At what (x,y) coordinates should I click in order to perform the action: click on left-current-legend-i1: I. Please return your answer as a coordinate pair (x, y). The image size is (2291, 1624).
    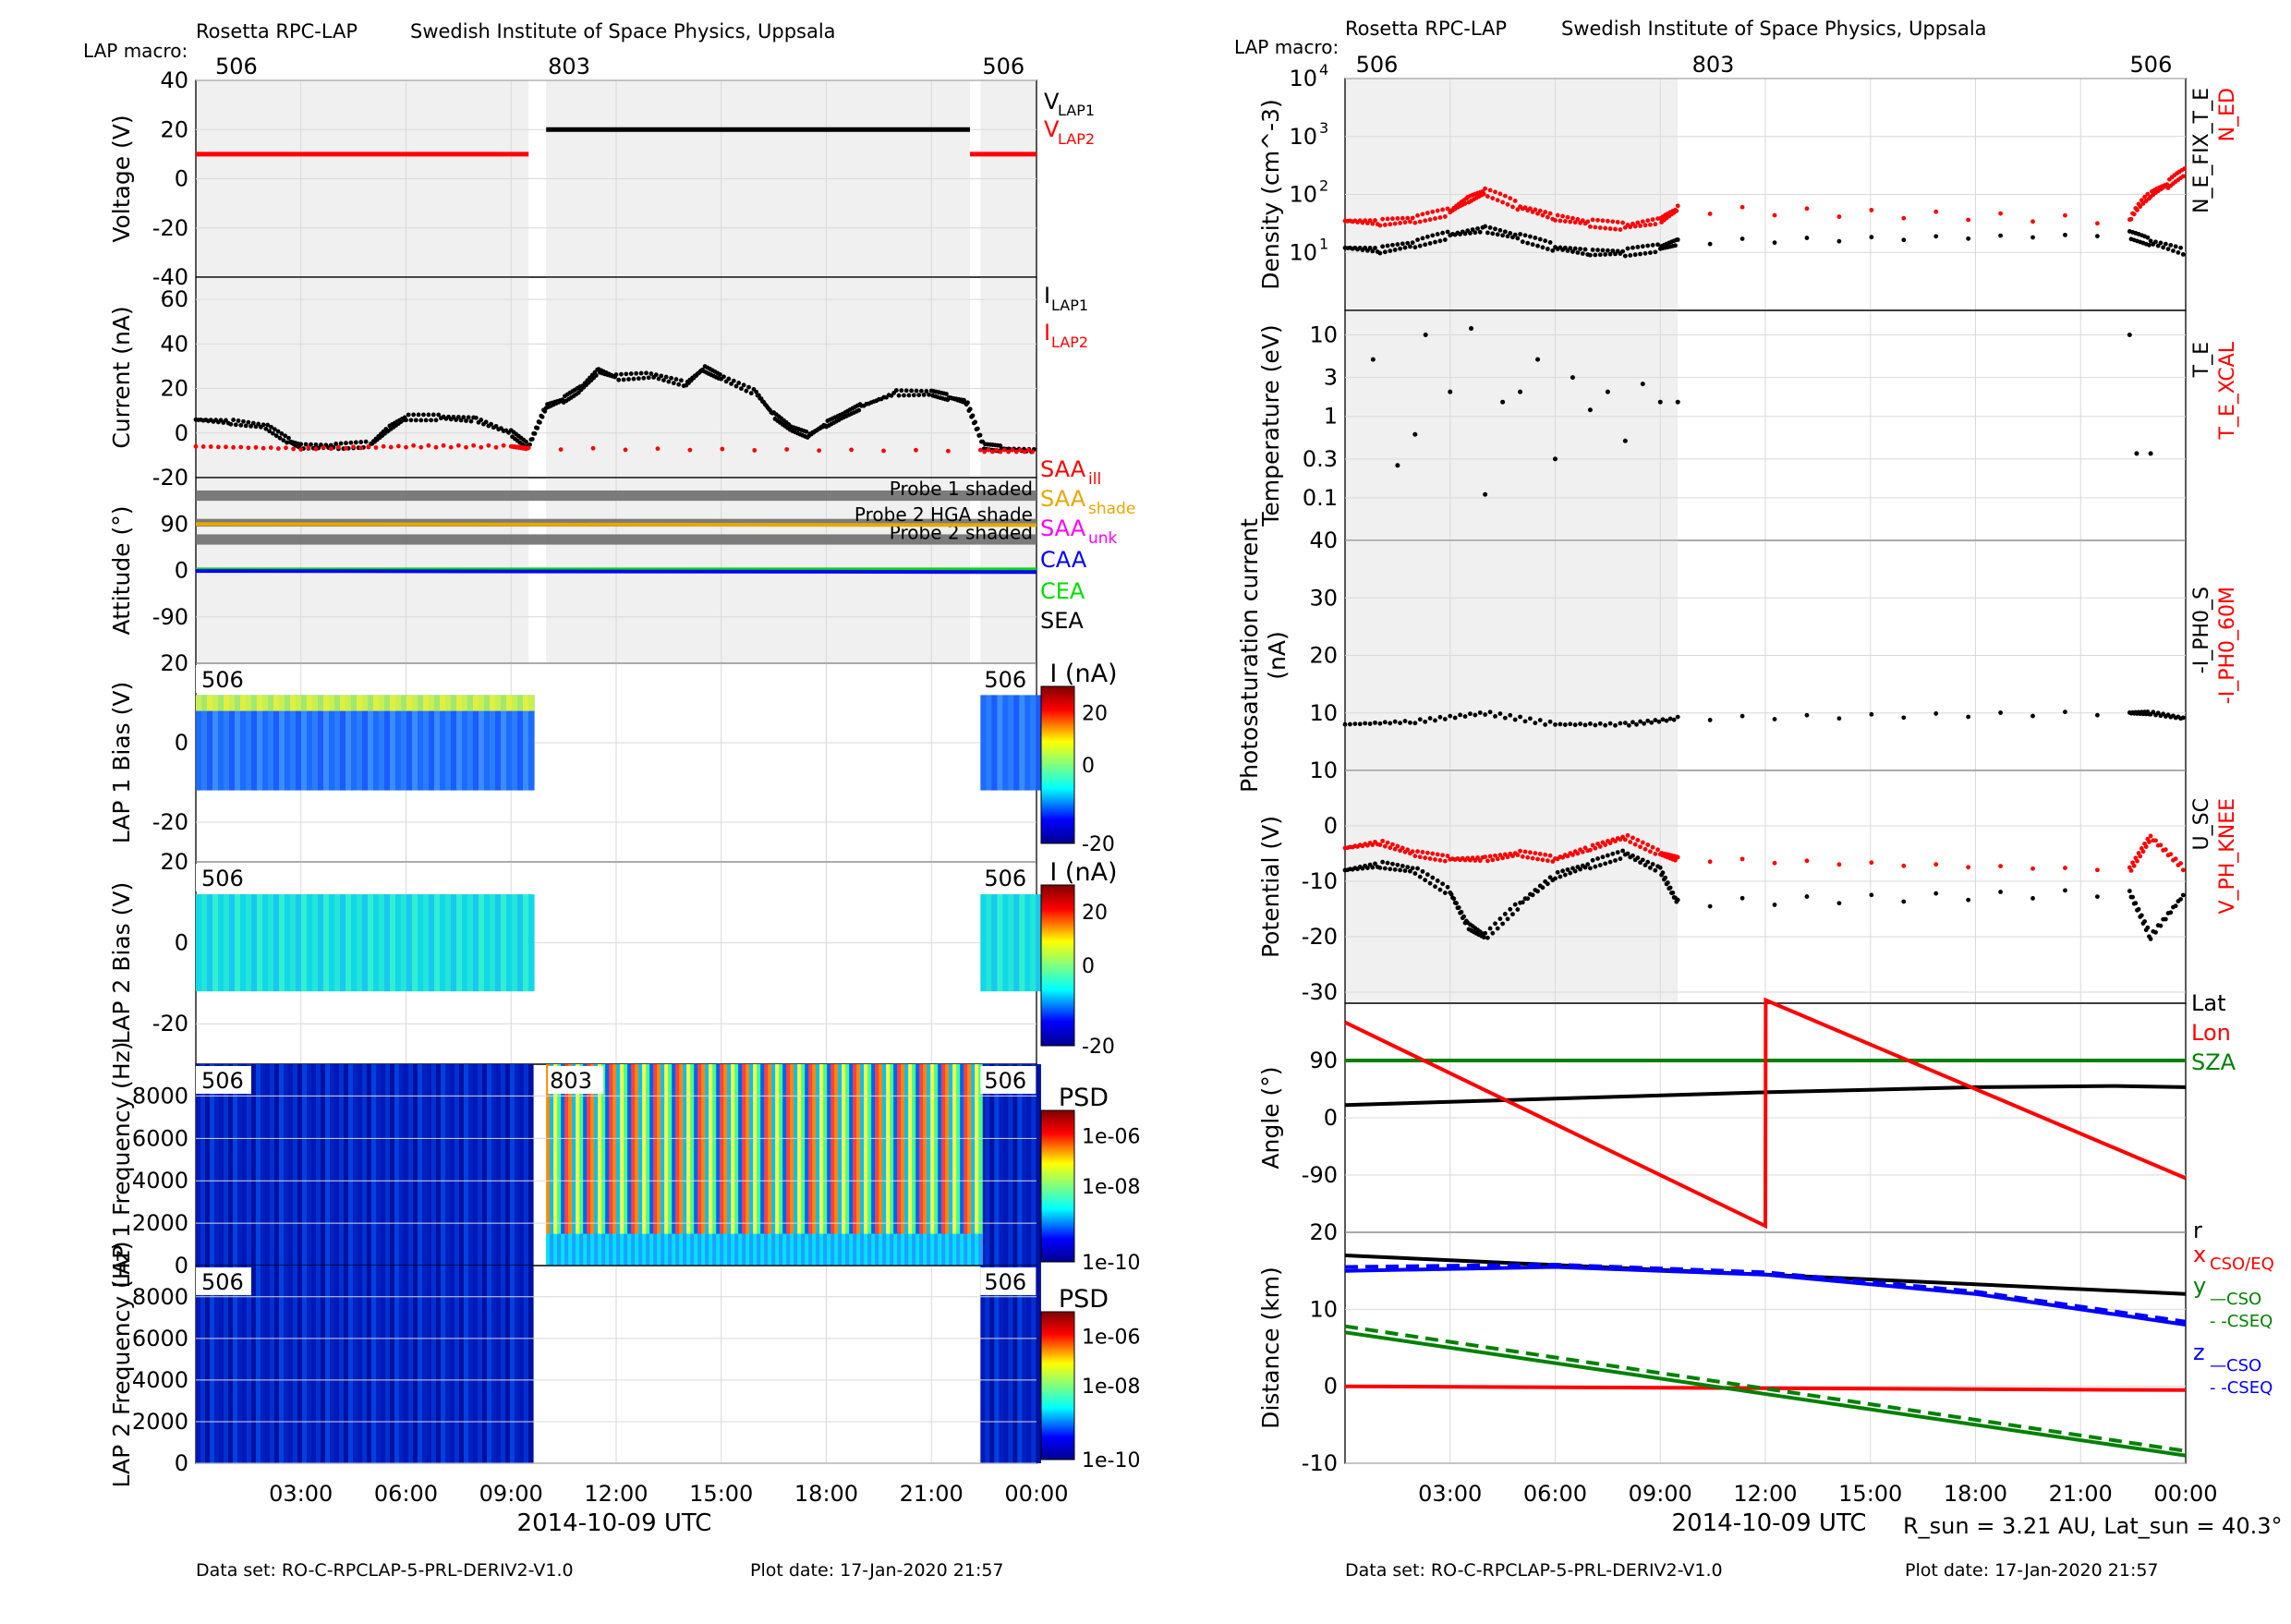
    Looking at the image, I should click on (1047, 296).